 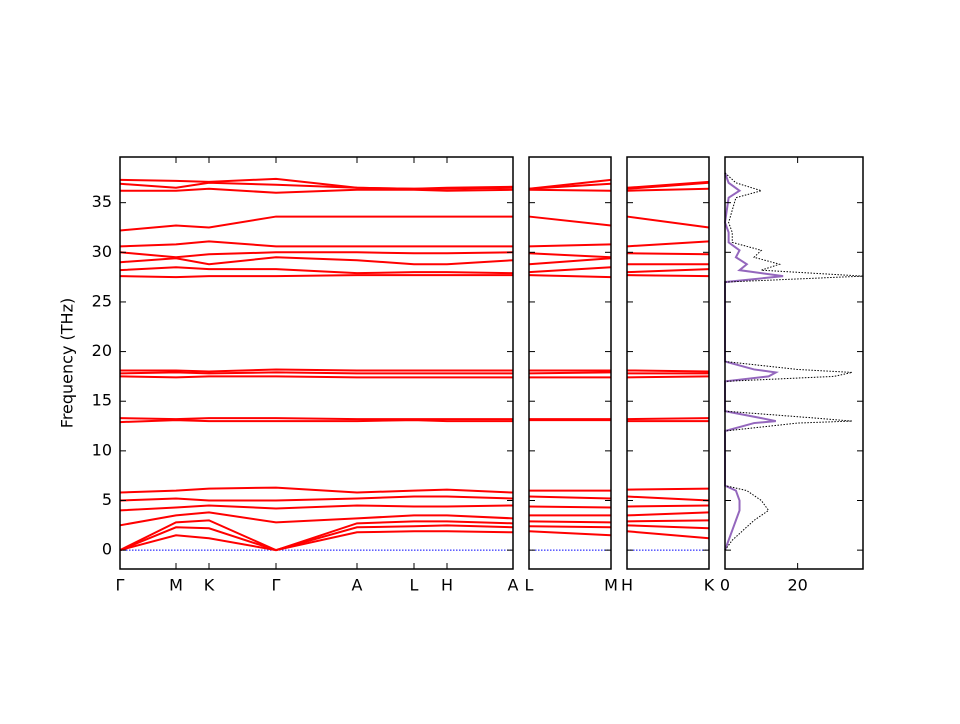 I want to click on x-tick-label: 0, so click(x=725, y=585).